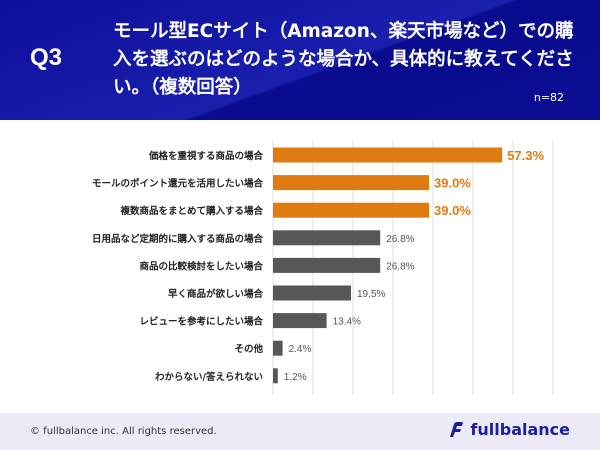 The height and width of the screenshot is (450, 600). Describe the element at coordinates (206, 156) in the screenshot. I see `category-label: 価格を重視する商品の場合` at that location.